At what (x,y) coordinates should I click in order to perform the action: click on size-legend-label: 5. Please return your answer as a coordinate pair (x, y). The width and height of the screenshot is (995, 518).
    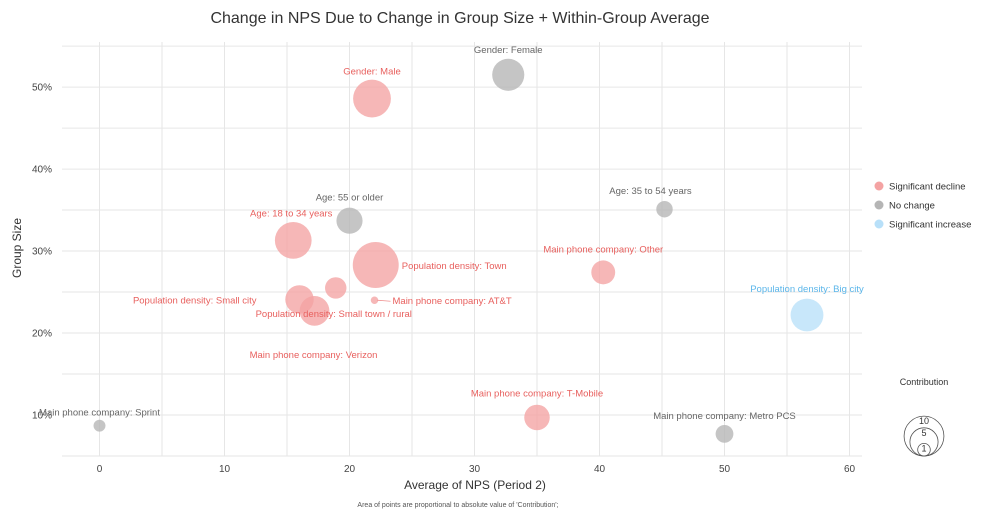
    Looking at the image, I should click on (923, 433).